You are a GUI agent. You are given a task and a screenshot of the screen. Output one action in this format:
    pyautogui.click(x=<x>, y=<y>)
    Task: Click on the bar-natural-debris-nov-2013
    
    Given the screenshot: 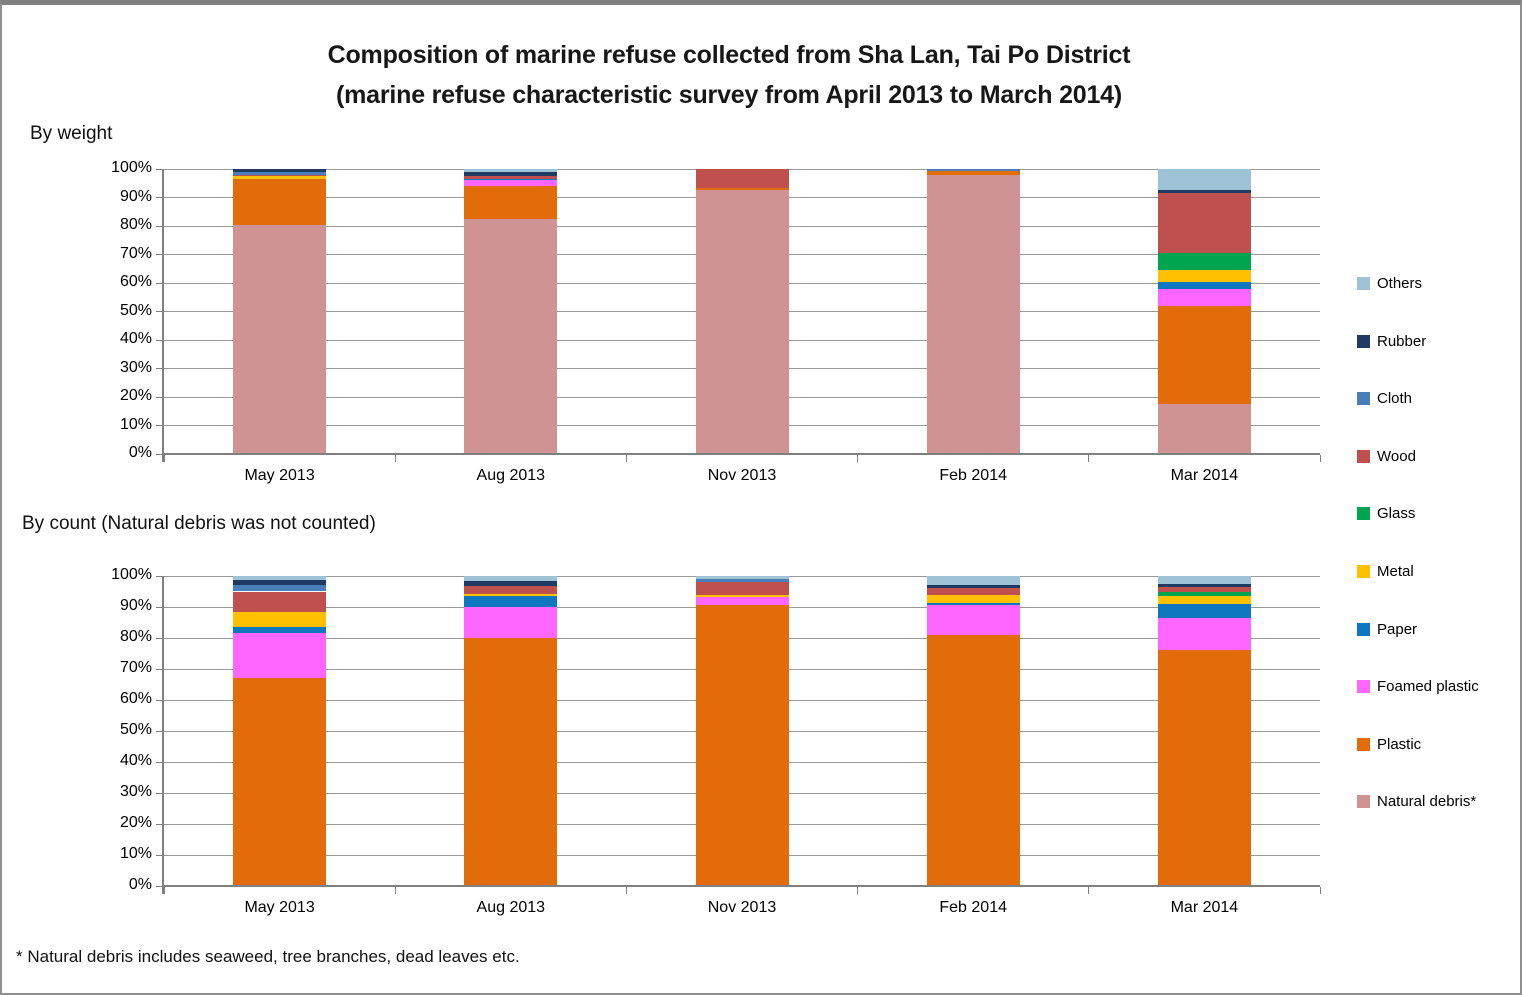 What is the action you would take?
    pyautogui.click(x=742, y=322)
    